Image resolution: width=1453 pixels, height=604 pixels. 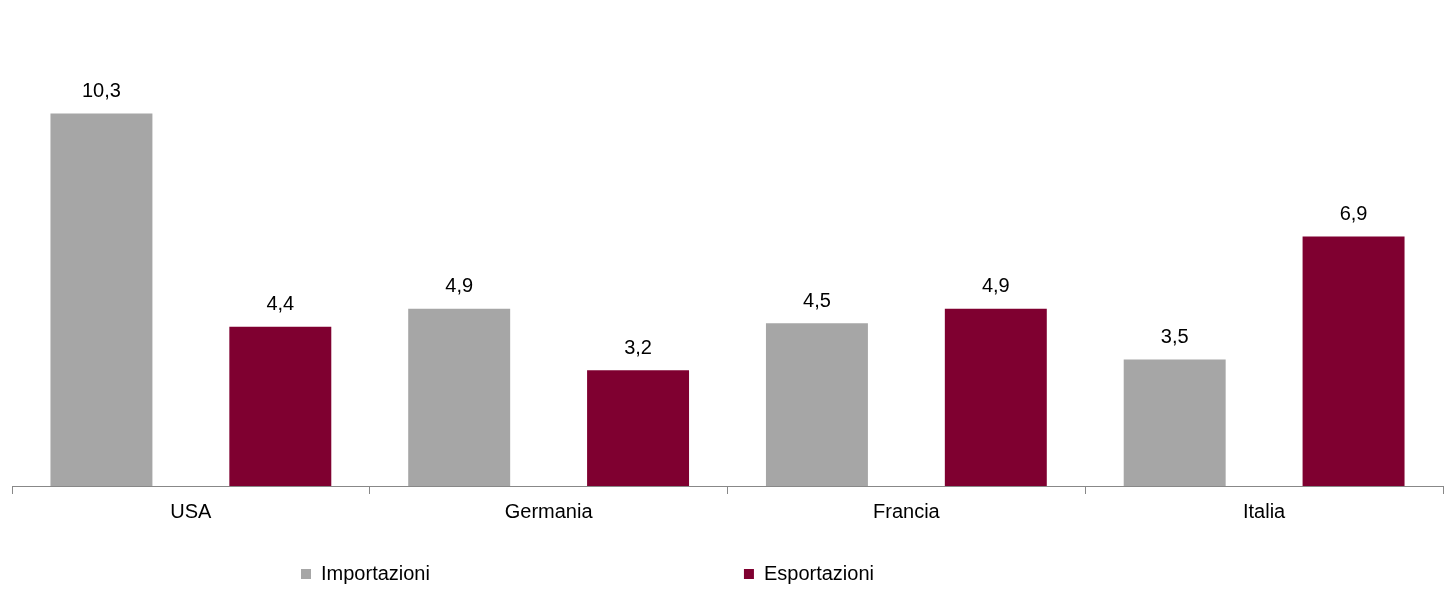 I want to click on data-label: 3,2, so click(x=638, y=346).